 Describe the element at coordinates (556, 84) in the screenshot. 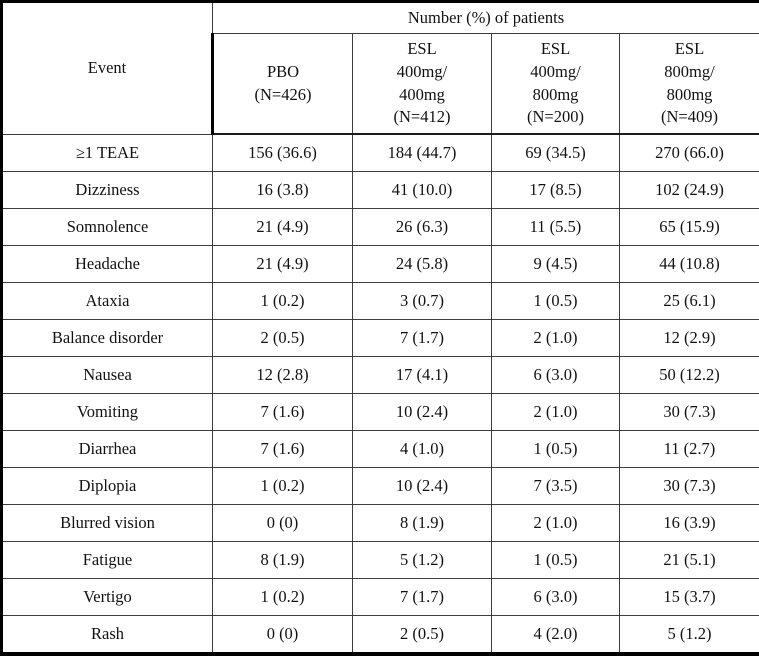

I see `column-header-esl-400-800: ESL 400mg/ 800mg (N=200)` at that location.